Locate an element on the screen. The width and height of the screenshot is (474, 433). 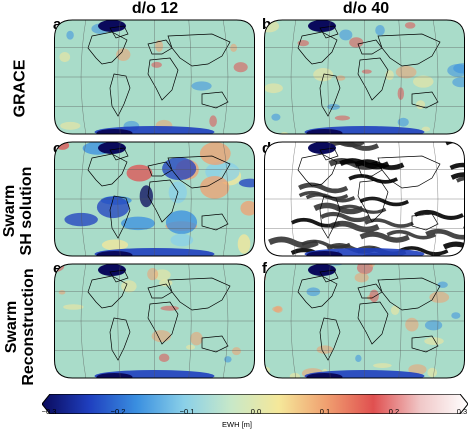
row-title-grace: GRACE is located at coordinates (20, 88).